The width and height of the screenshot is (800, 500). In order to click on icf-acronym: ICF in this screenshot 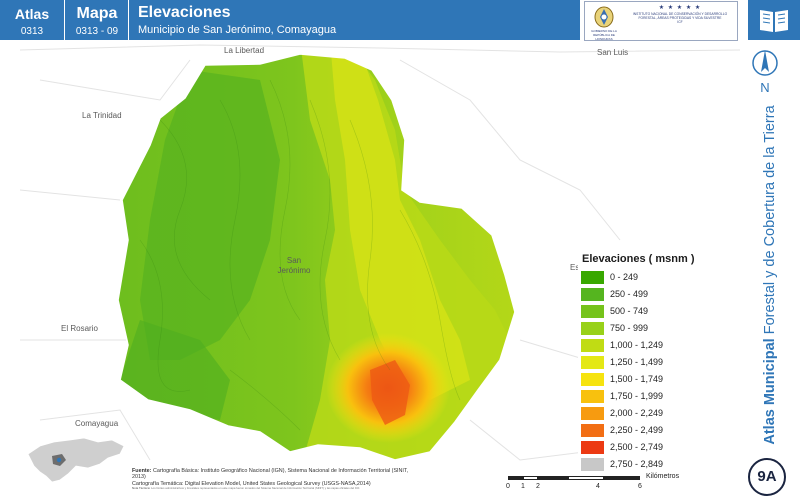, I will do `click(680, 22)`.